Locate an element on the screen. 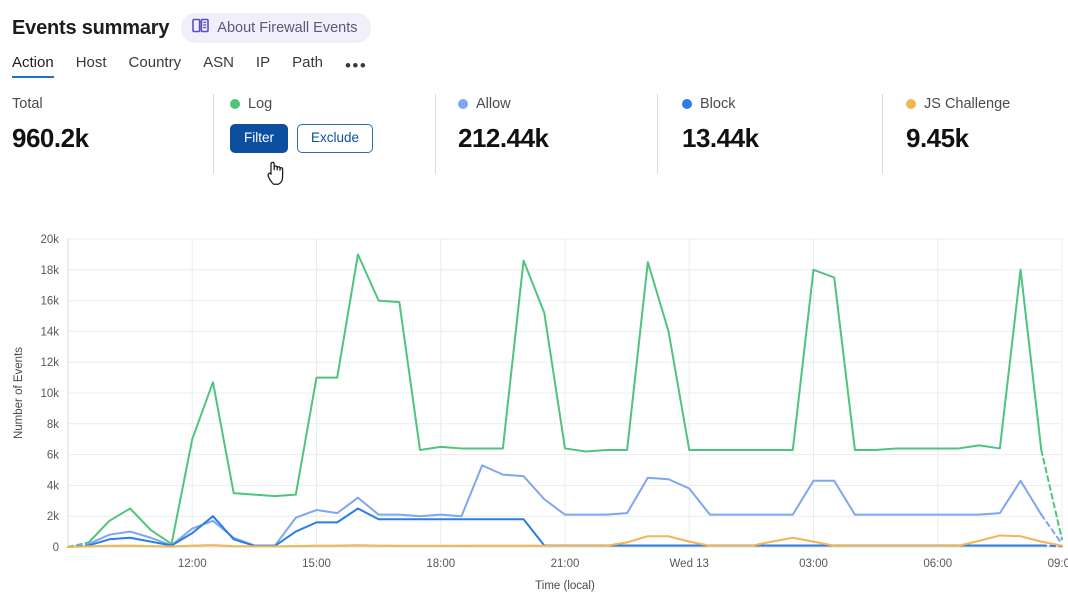 Image resolution: width=1068 pixels, height=598 pixels. stat-label-block: Block is located at coordinates (782, 104).